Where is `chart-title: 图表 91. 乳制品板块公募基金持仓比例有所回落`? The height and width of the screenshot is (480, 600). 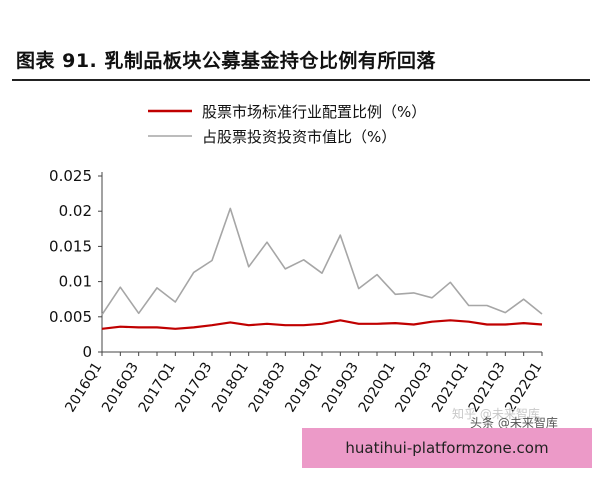
chart-title: 图表 91. 乳制品板块公募基金持仓比例有所回落 is located at coordinates (226, 61).